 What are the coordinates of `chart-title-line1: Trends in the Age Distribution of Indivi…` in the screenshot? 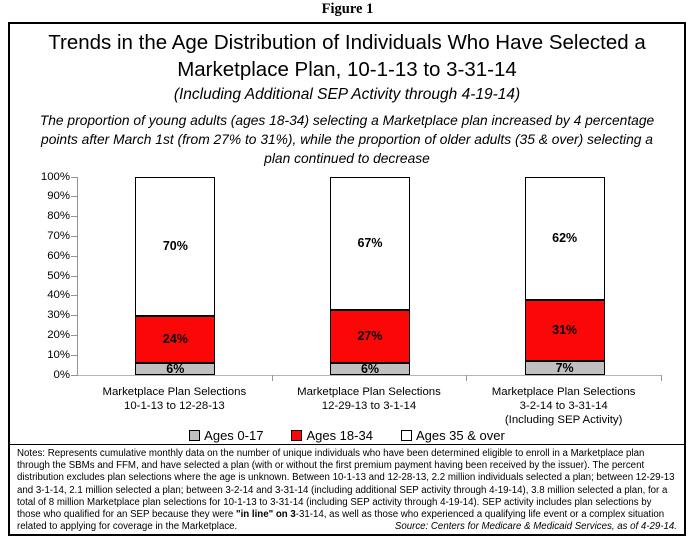 It's located at (347, 42).